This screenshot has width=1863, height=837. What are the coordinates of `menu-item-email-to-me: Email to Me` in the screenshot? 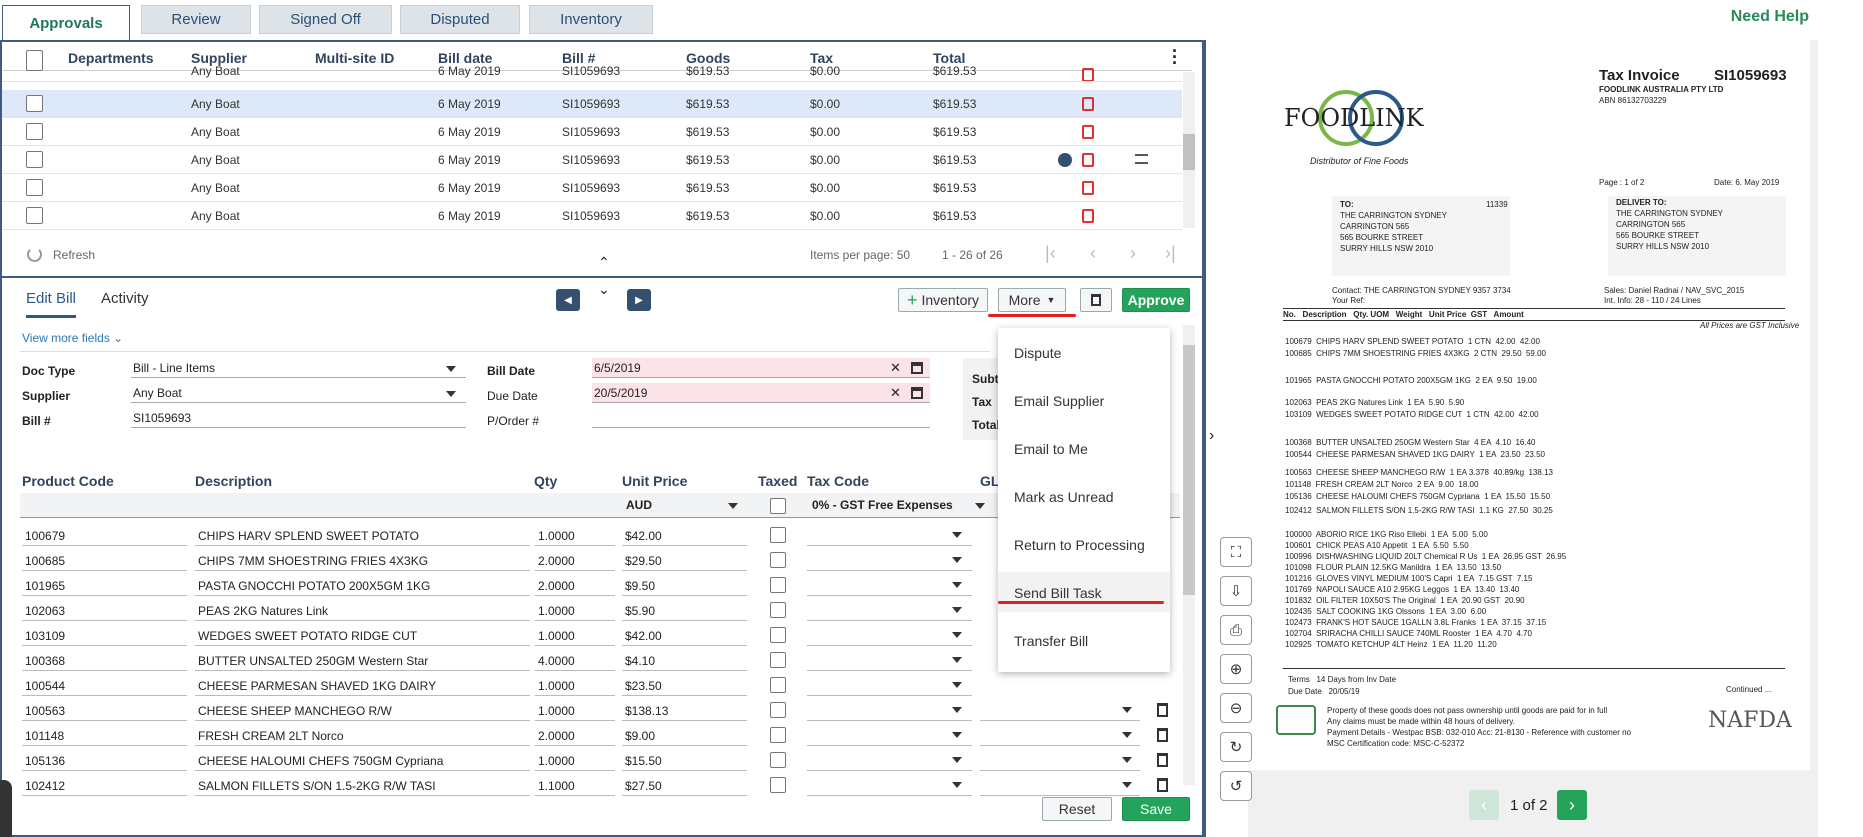 It's located at (1051, 449).